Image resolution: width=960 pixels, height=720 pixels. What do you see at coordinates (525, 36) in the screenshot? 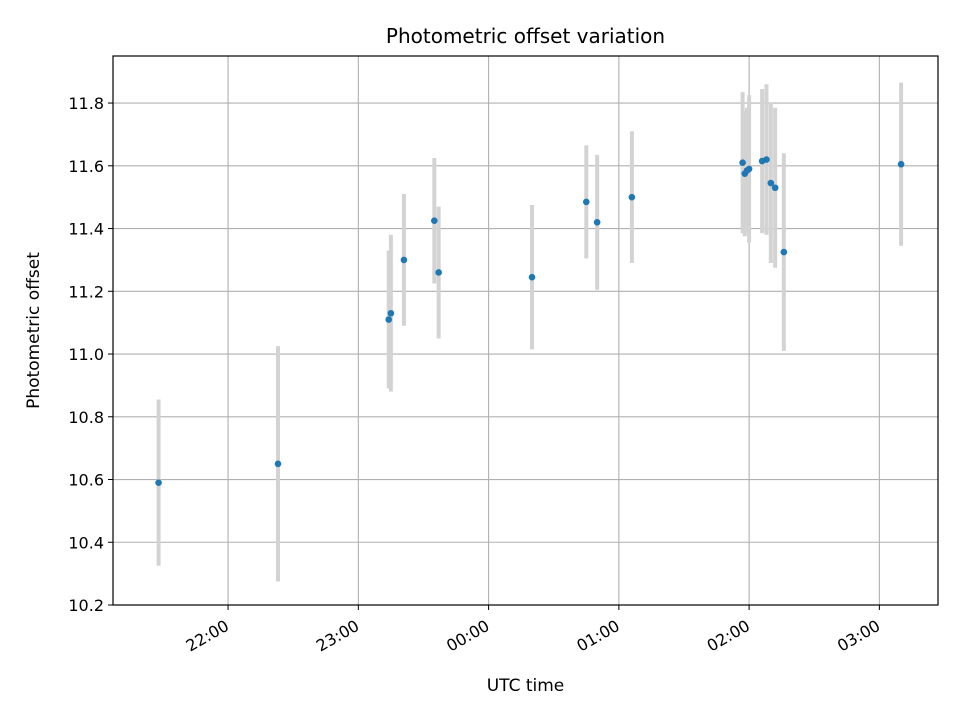
I see `chart-title: Photometric offset variation` at bounding box center [525, 36].